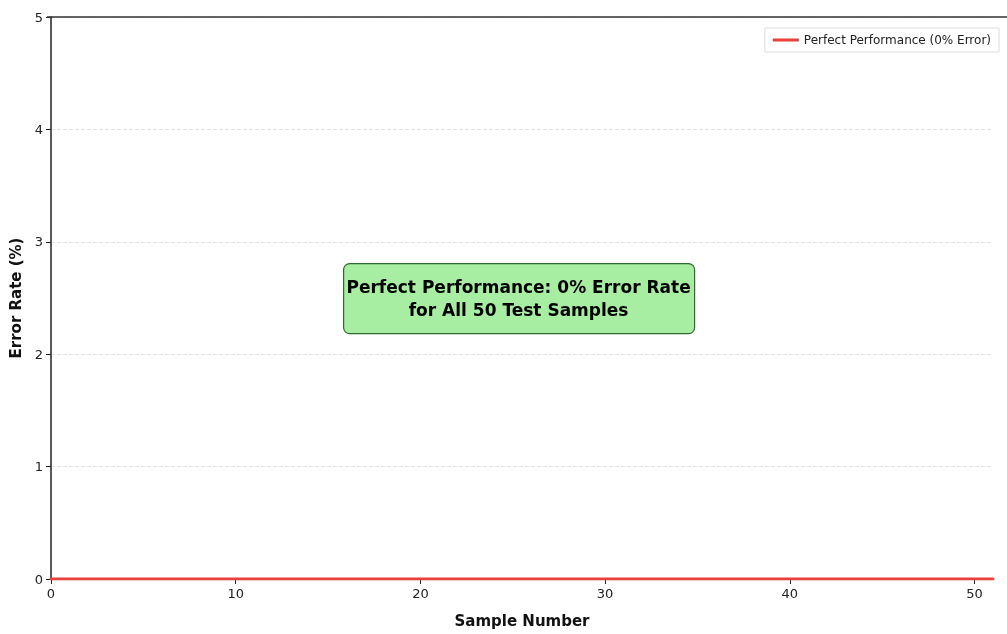 The image size is (1007, 634). Describe the element at coordinates (15, 298) in the screenshot. I see `y-axis-title: Error Rate (%)` at that location.